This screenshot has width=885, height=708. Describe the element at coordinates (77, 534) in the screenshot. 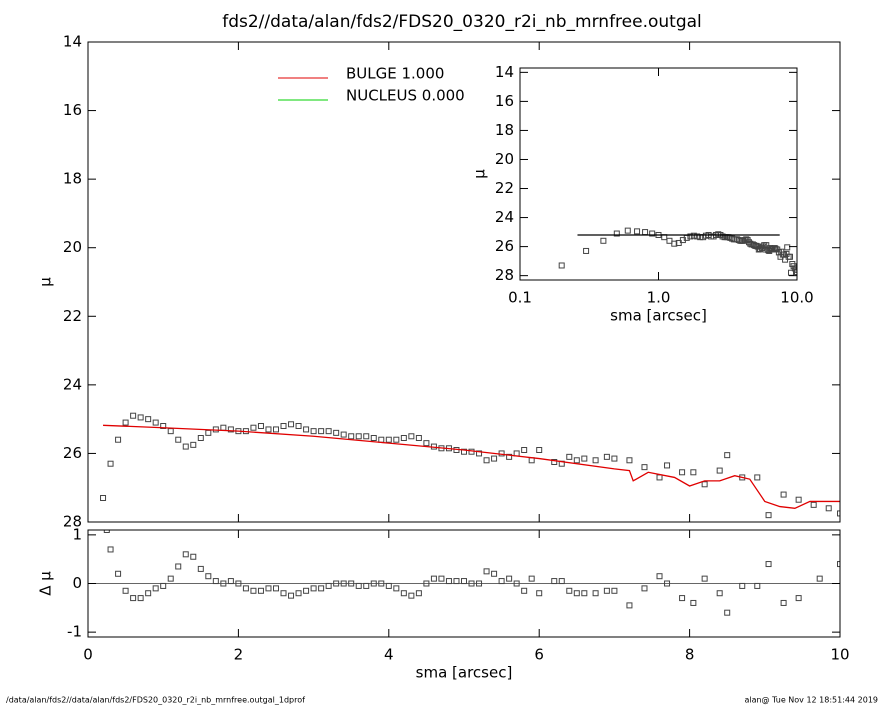

I see `y-tick-label: 1` at that location.